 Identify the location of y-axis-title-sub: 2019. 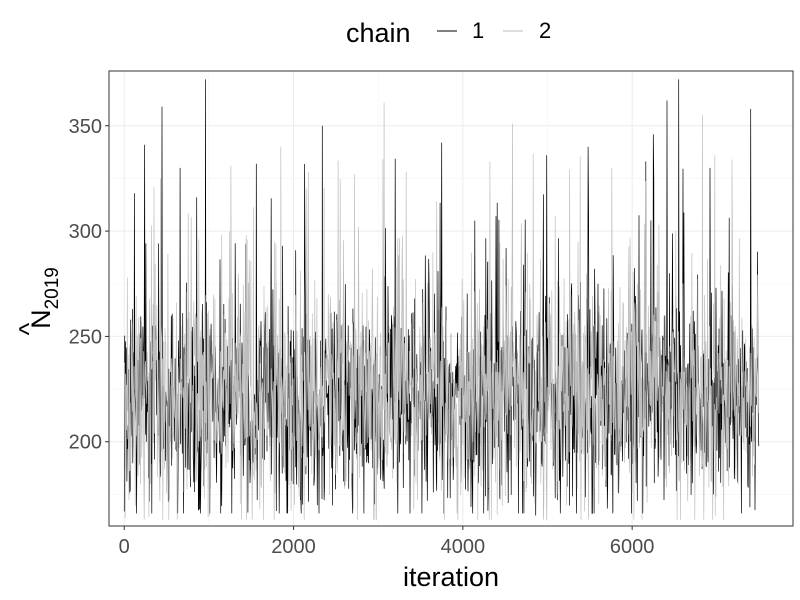
(52, 288).